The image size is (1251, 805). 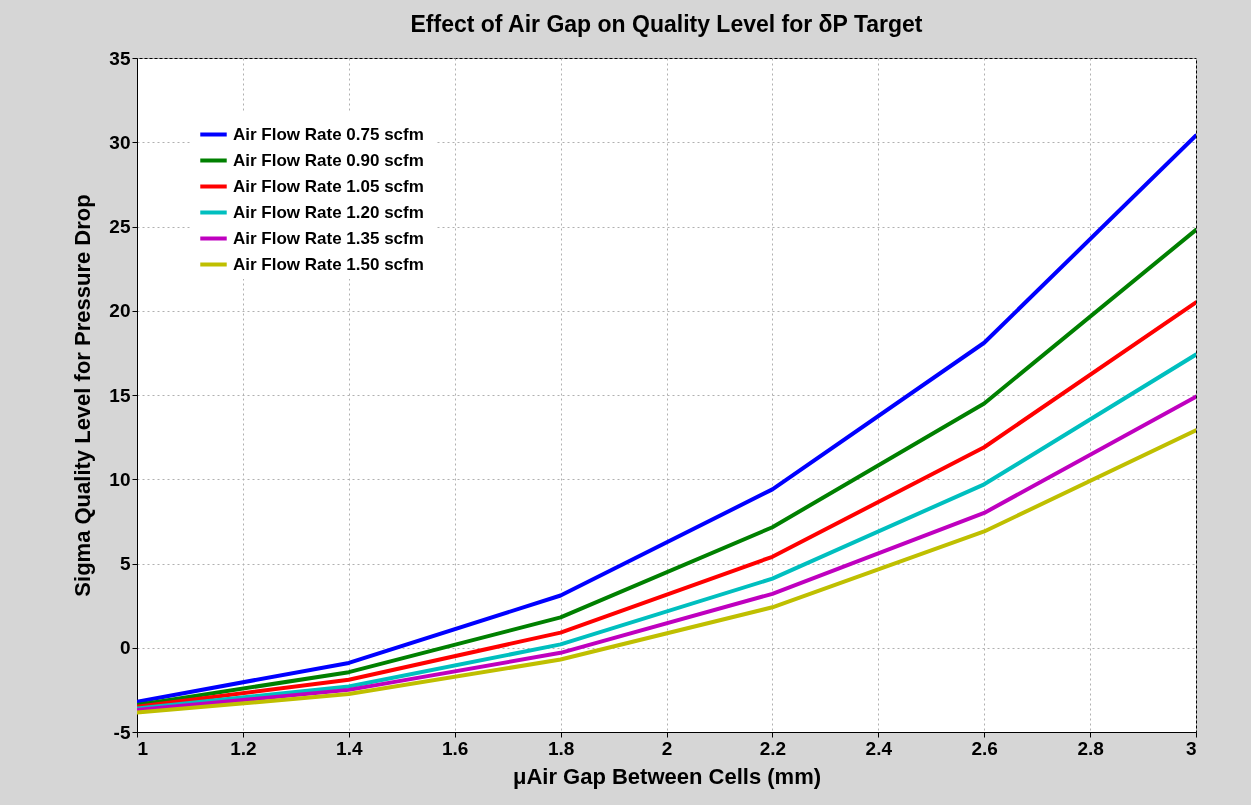 What do you see at coordinates (455, 748) in the screenshot?
I see `x-tick-label: 1.6` at bounding box center [455, 748].